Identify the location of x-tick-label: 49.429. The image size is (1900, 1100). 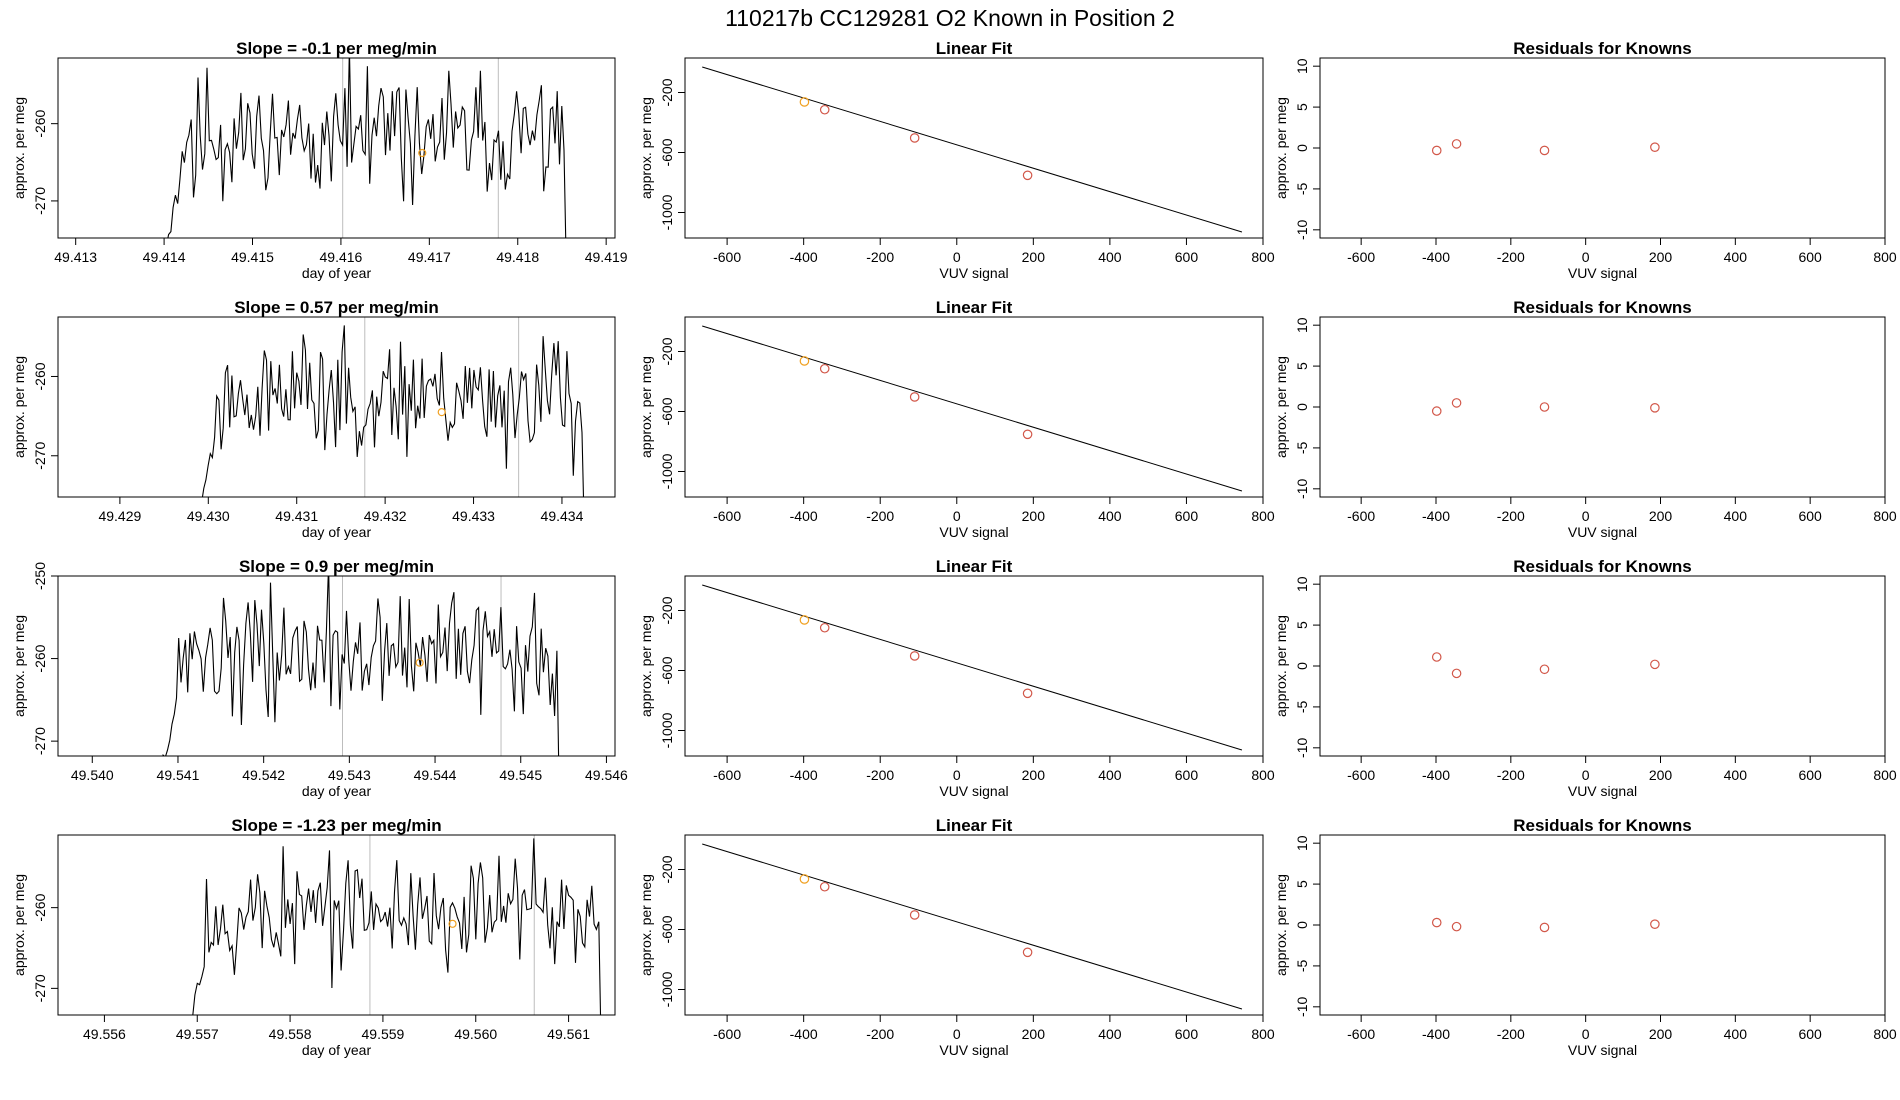
(119, 516).